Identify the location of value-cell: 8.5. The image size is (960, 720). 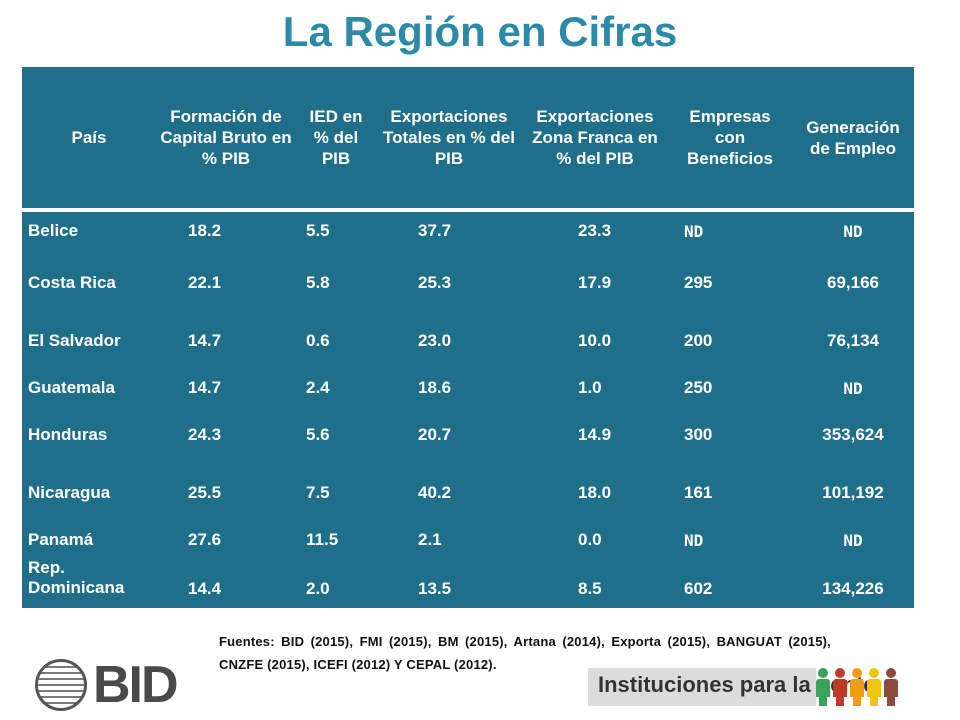
(590, 588).